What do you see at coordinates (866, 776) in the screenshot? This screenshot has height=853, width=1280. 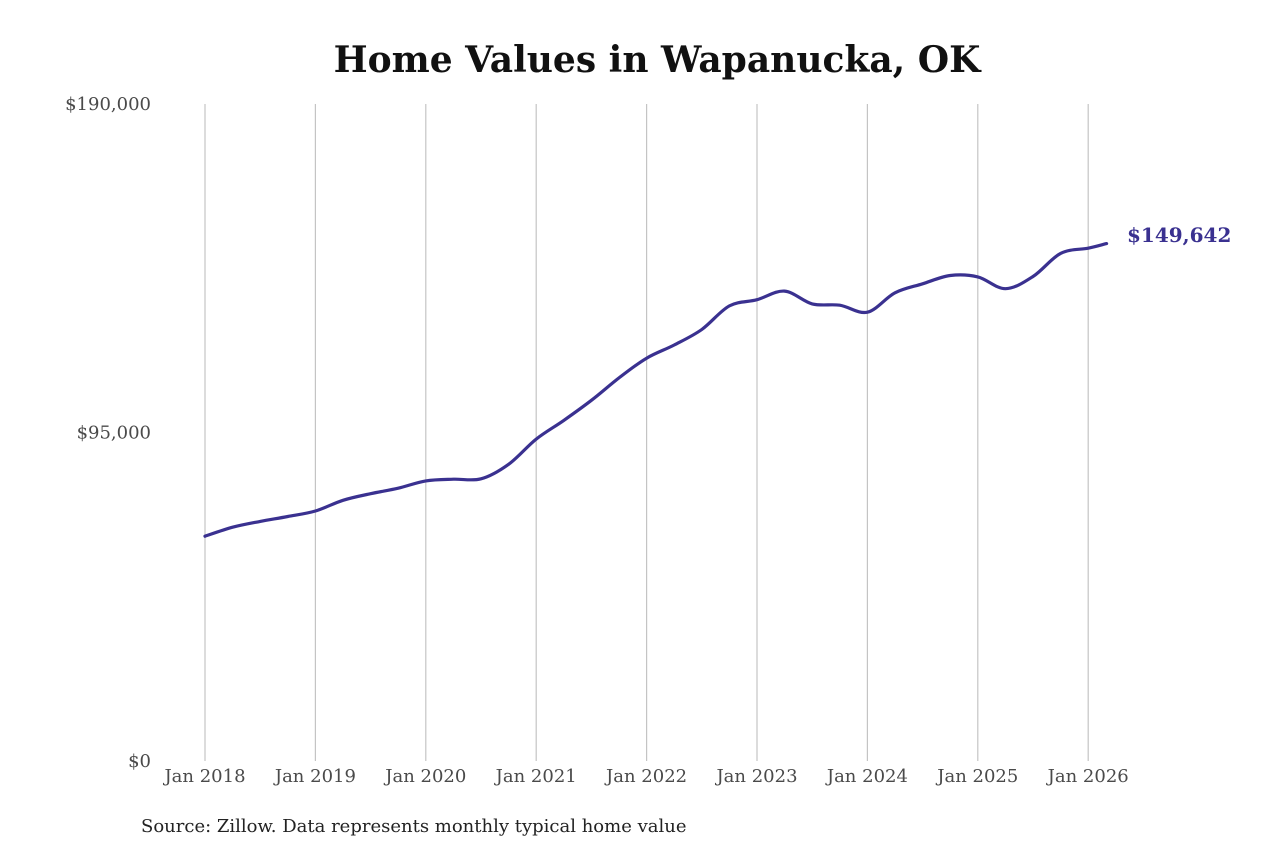 I see `x-tick-label: Jan 2024` at bounding box center [866, 776].